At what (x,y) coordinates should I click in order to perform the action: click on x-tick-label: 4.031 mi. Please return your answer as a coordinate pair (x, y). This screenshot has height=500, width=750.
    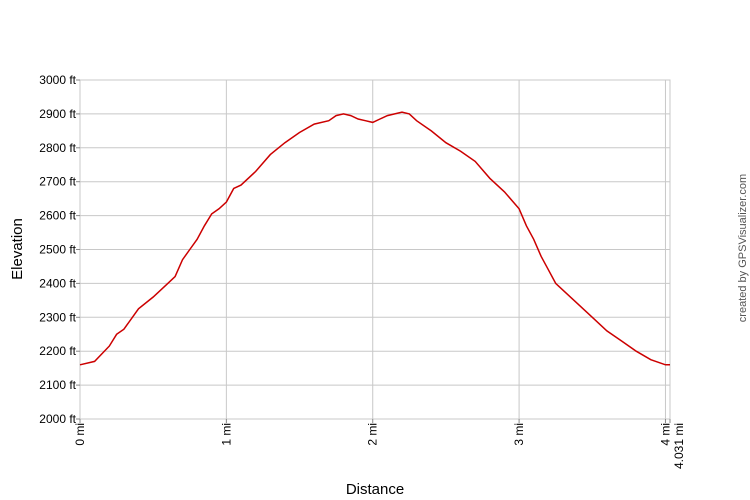
    Looking at the image, I should click on (679, 446).